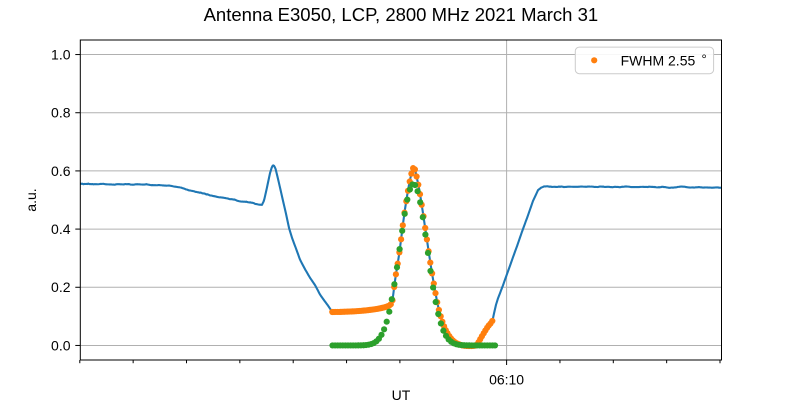 This screenshot has width=800, height=405. Describe the element at coordinates (31, 199) in the screenshot. I see `svg-text: a.u.` at that location.